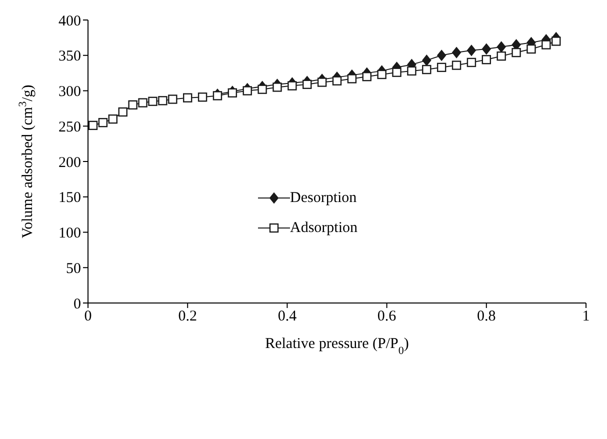 The height and width of the screenshot is (439, 607). What do you see at coordinates (73, 268) in the screenshot?
I see `y-tick-label: 50` at bounding box center [73, 268].